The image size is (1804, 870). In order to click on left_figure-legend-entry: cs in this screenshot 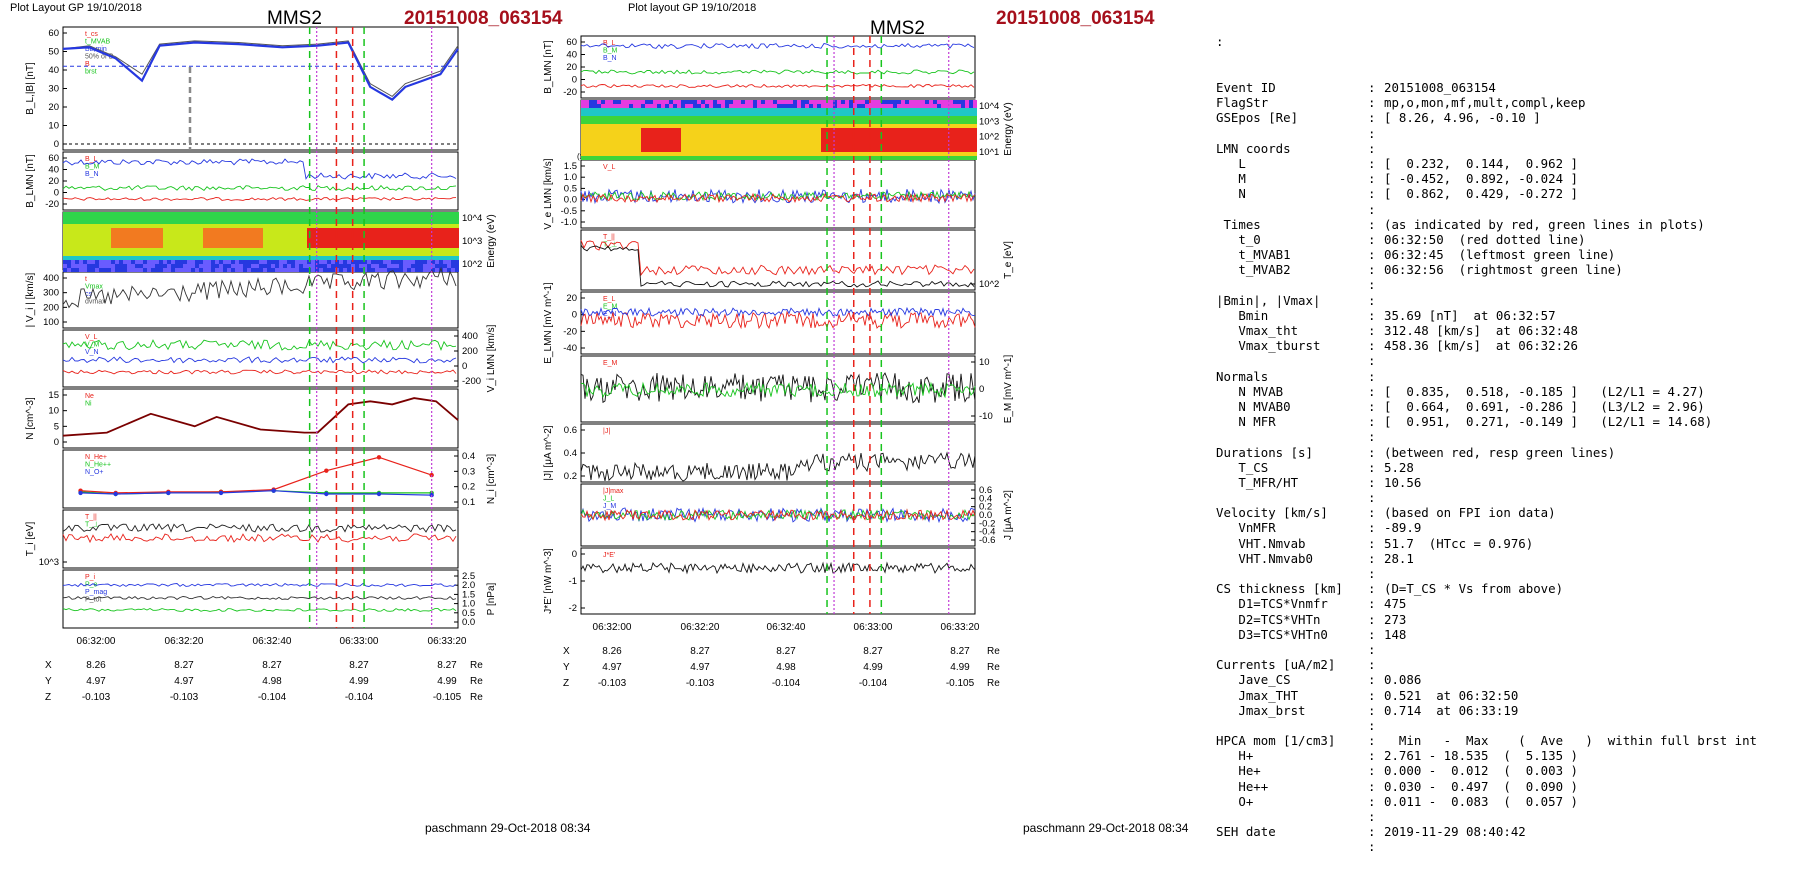, I will do `click(89, 294)`.